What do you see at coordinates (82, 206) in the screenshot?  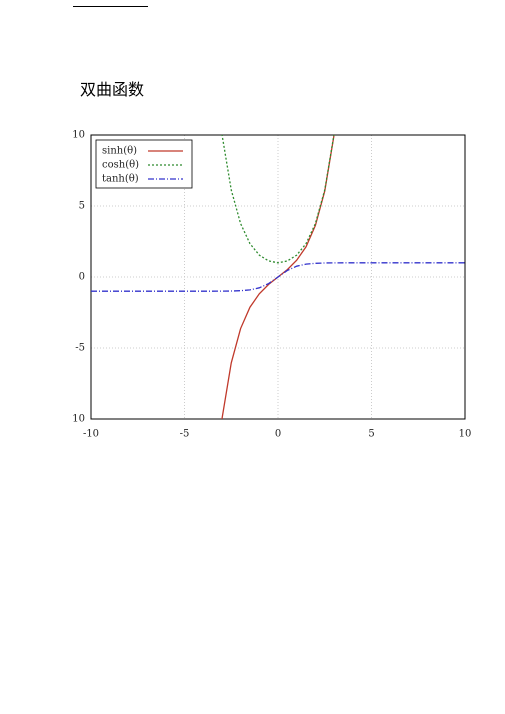 I see `y-tick-label: 5` at bounding box center [82, 206].